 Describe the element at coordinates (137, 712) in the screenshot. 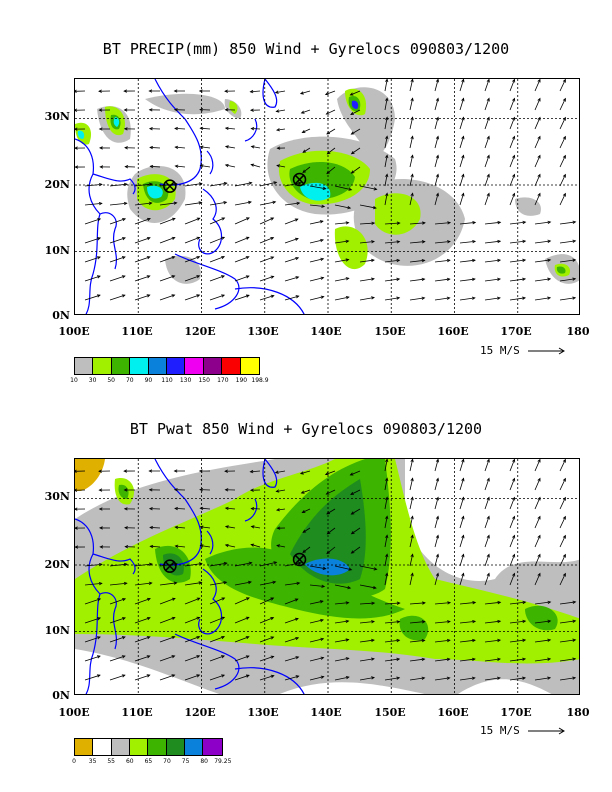

I see `pwat-lon-label-110e: 110E` at that location.